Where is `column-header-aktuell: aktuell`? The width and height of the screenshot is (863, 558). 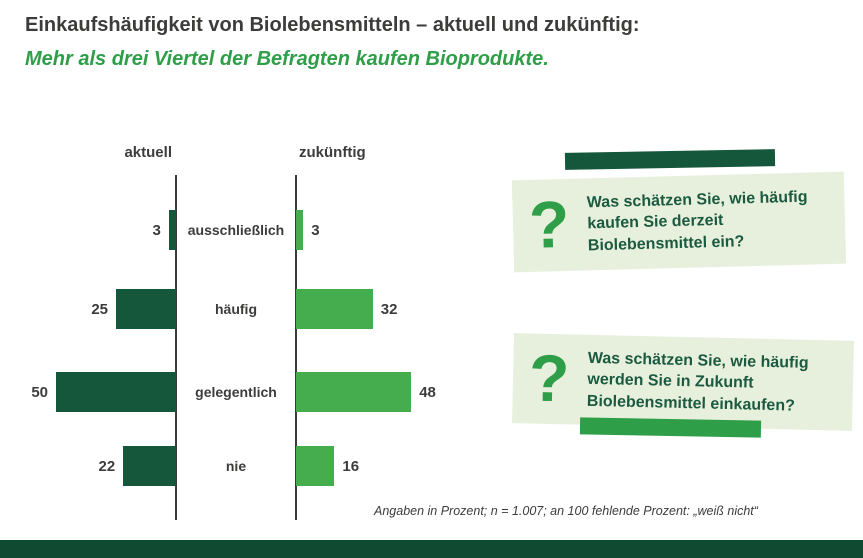
column-header-aktuell: aktuell is located at coordinates (148, 152).